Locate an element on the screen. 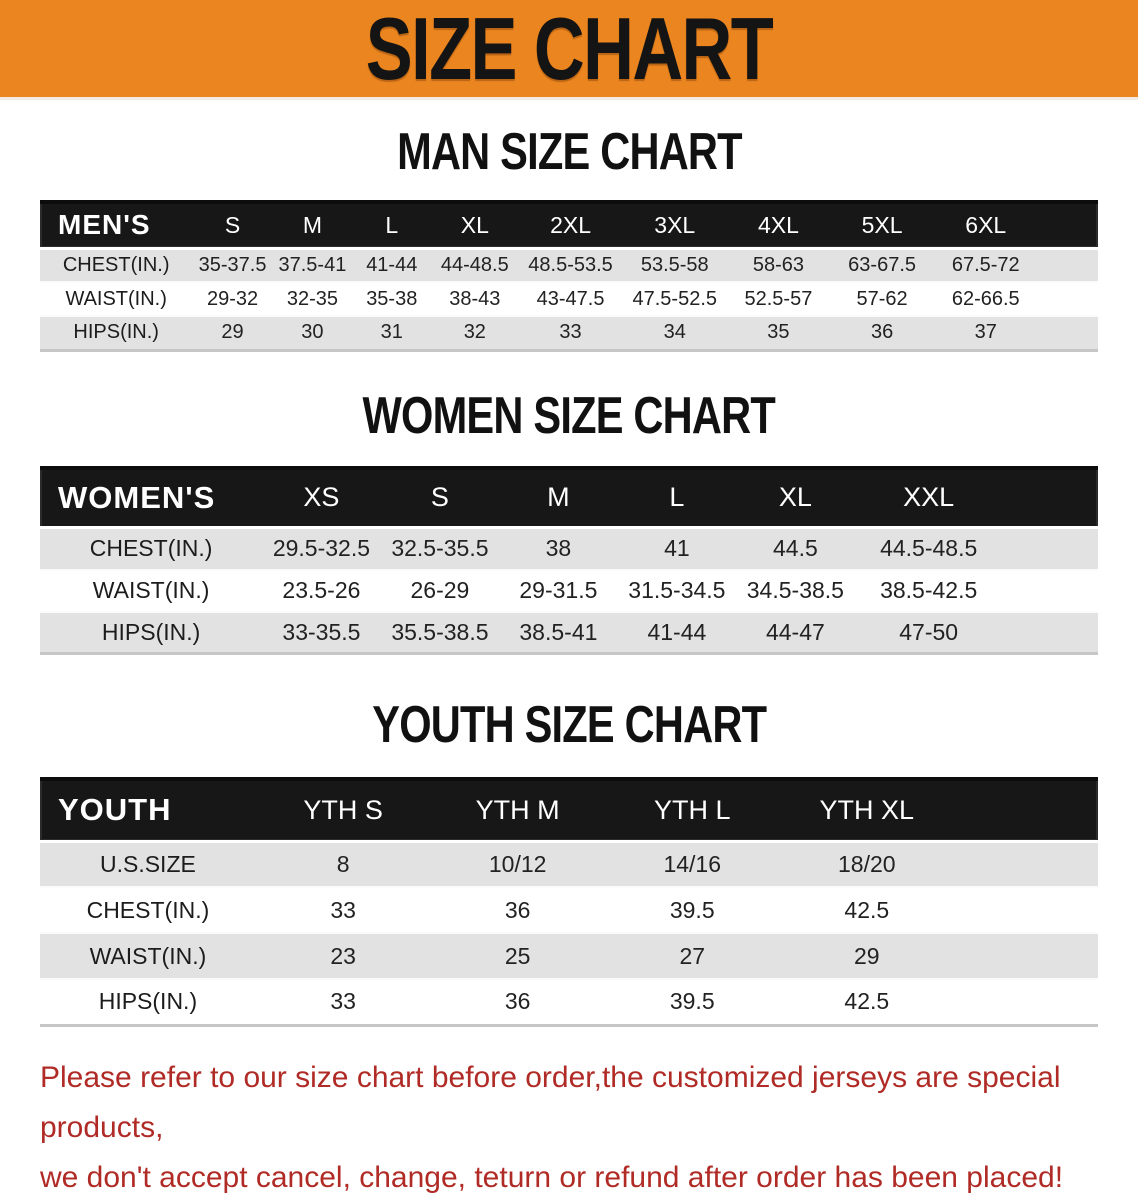 Image resolution: width=1138 pixels, height=1203 pixels. data-cell: 57-62 is located at coordinates (882, 298).